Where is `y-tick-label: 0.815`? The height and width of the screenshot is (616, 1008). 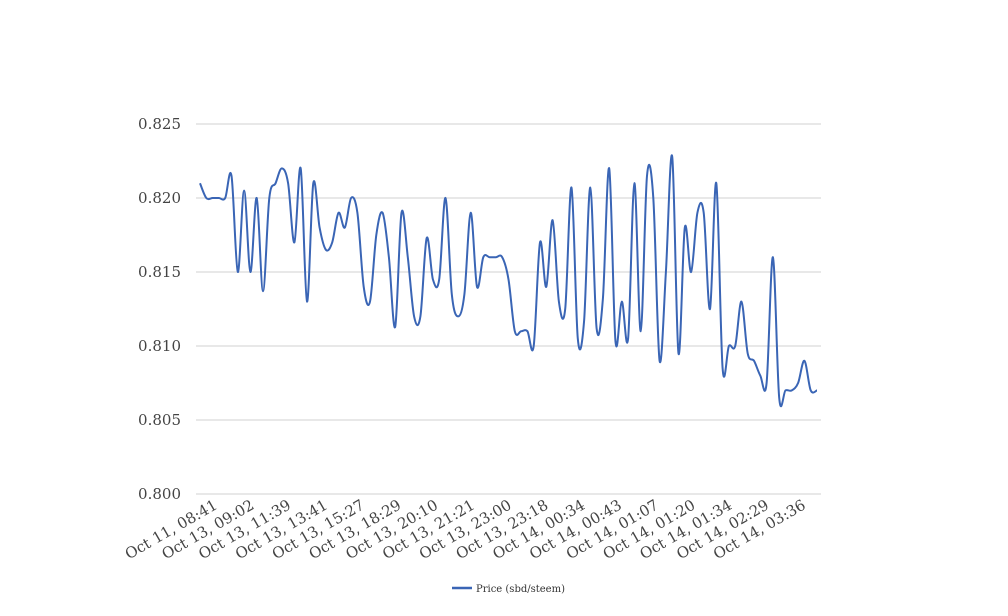 y-tick-label: 0.815 is located at coordinates (159, 272).